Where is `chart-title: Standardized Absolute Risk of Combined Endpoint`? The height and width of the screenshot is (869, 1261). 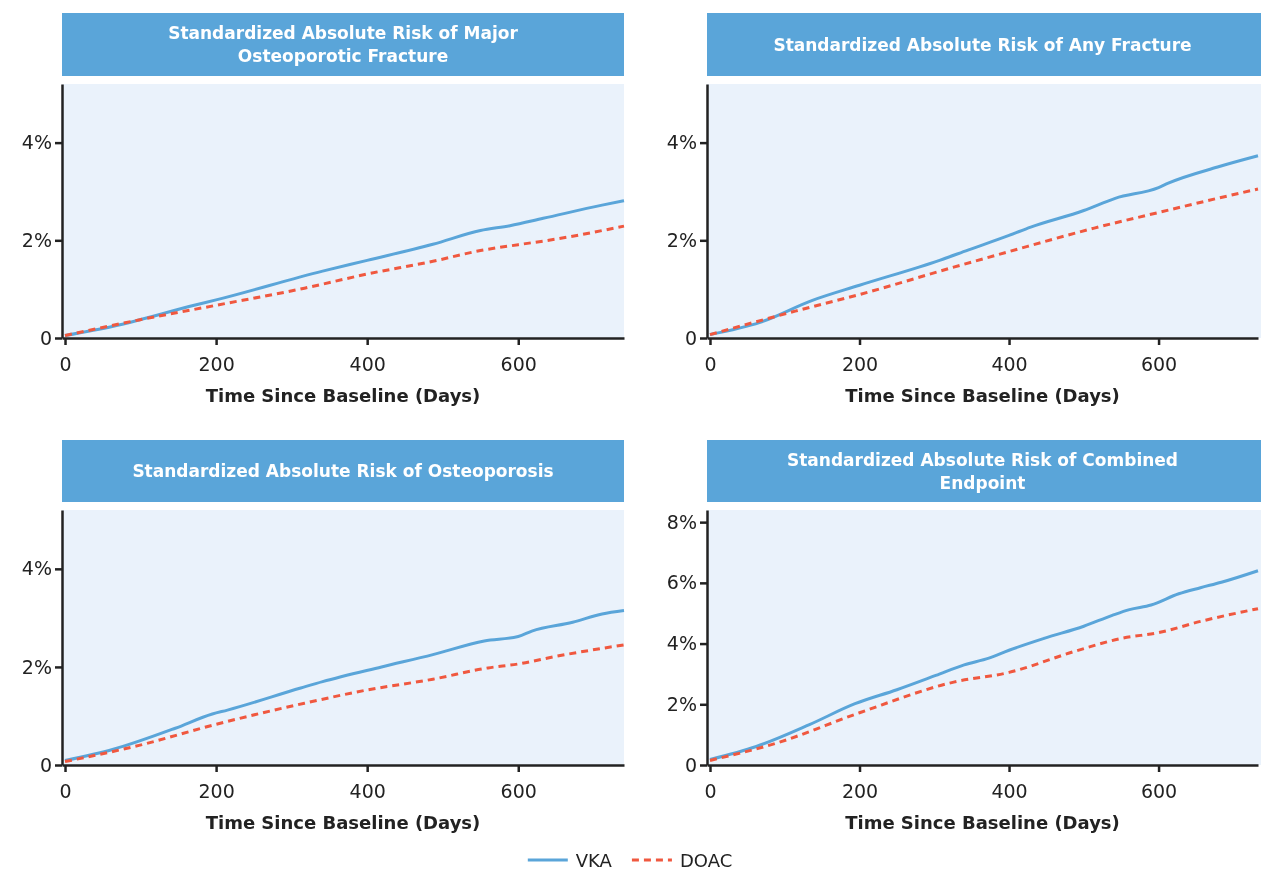
chart-title: Standardized Absolute Risk of Combined Endpoint is located at coordinates (982, 471).